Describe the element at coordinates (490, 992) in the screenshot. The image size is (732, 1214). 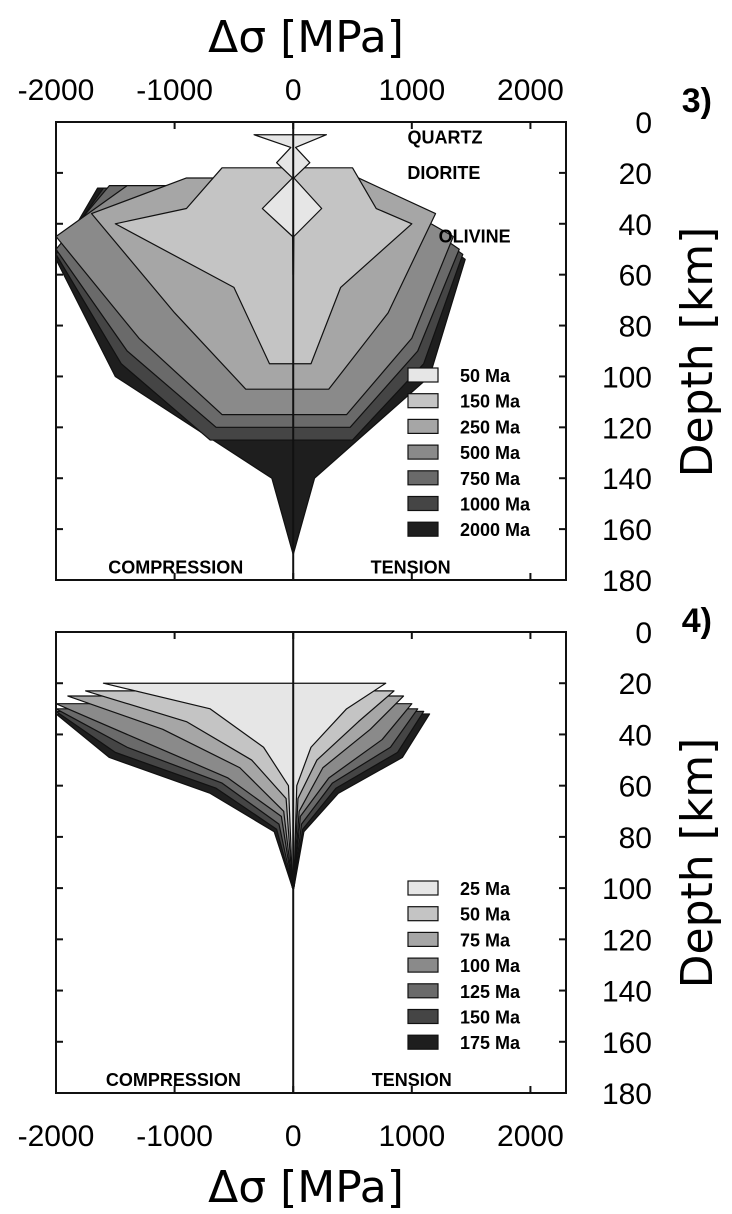
I see `legend-label: 125 Ma` at that location.